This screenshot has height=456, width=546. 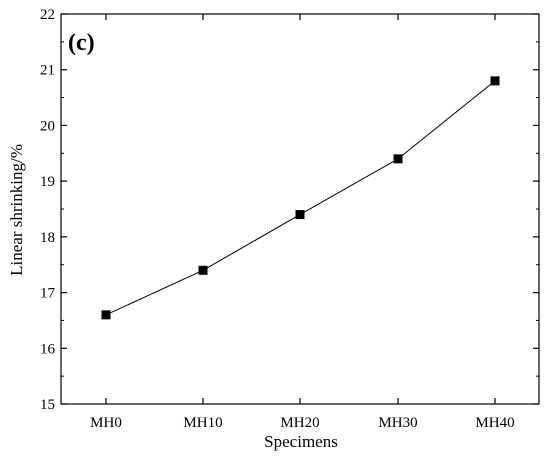 I want to click on x-tick-label: MH10, so click(x=202, y=423).